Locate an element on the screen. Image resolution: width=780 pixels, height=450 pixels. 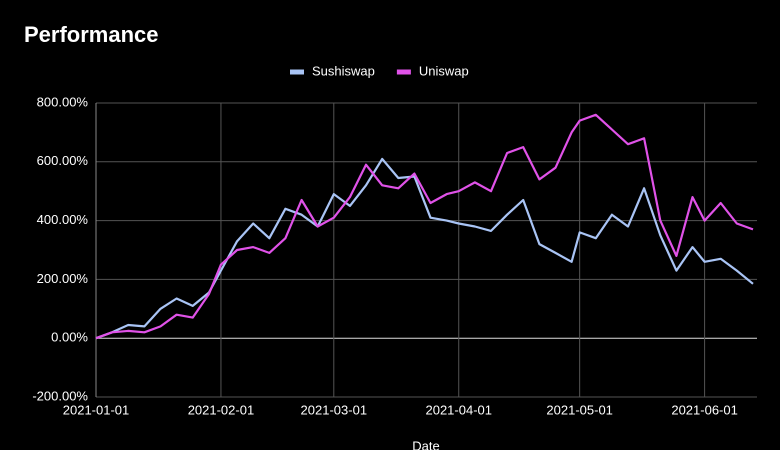
legend-label: Sushiswap is located at coordinates (343, 70).